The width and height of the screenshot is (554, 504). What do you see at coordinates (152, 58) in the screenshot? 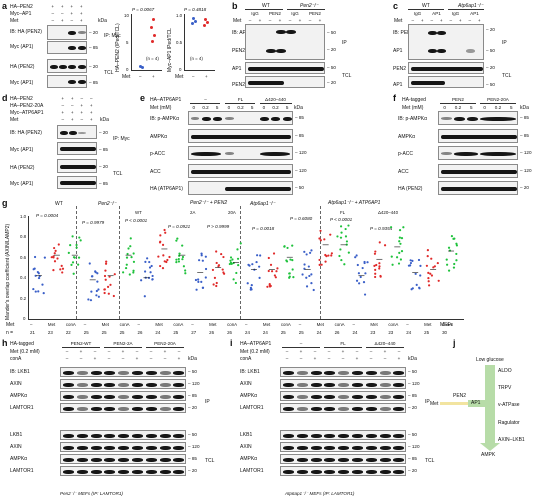
I see `n-label: (n = 4)` at bounding box center [152, 58].